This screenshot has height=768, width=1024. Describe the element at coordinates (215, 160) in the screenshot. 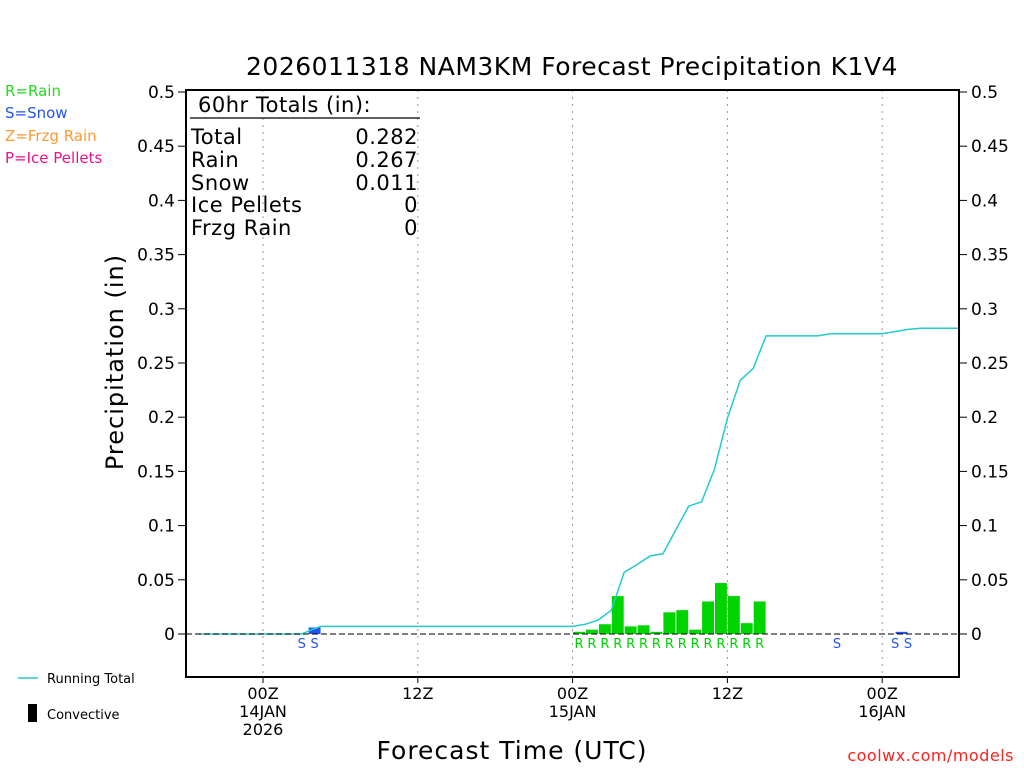

I see `totals-label-rain: Rain` at that location.